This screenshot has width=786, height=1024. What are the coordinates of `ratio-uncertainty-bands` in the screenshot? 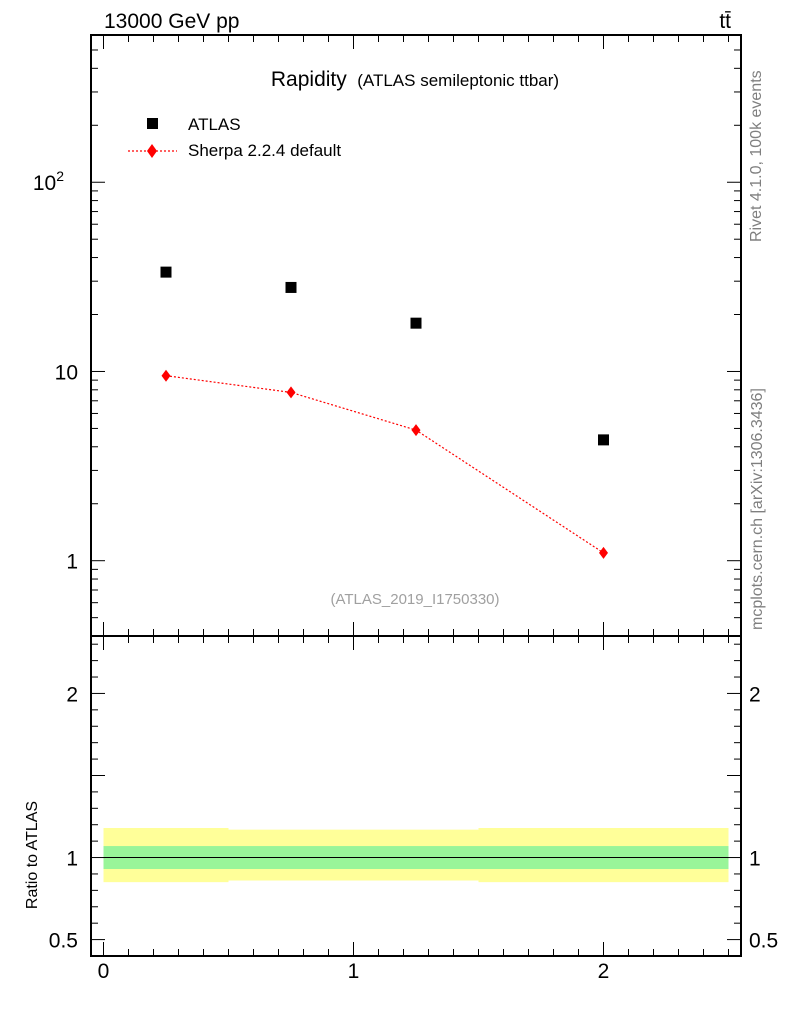 It's located at (416, 855).